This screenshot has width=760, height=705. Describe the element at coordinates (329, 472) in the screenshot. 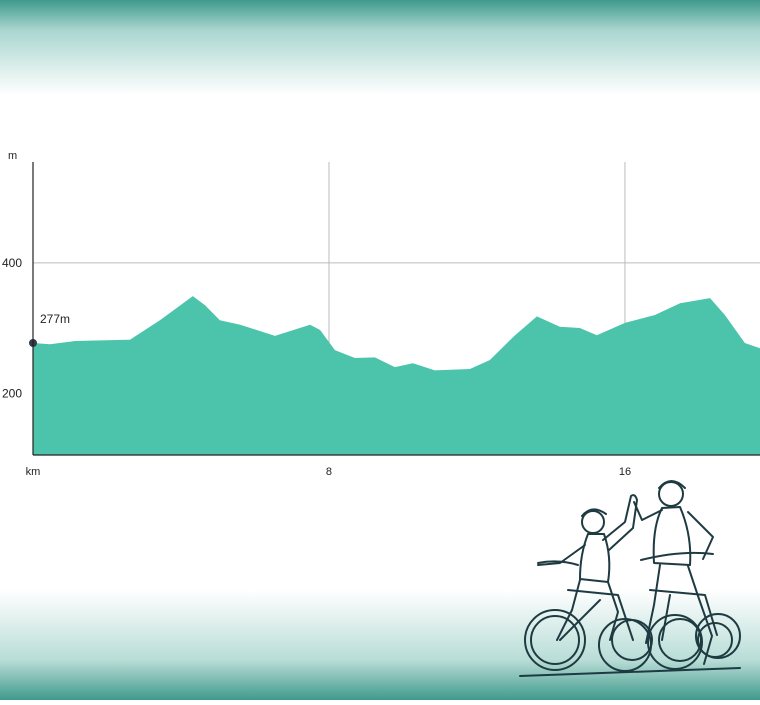

I see `x-tick-label: 8` at that location.